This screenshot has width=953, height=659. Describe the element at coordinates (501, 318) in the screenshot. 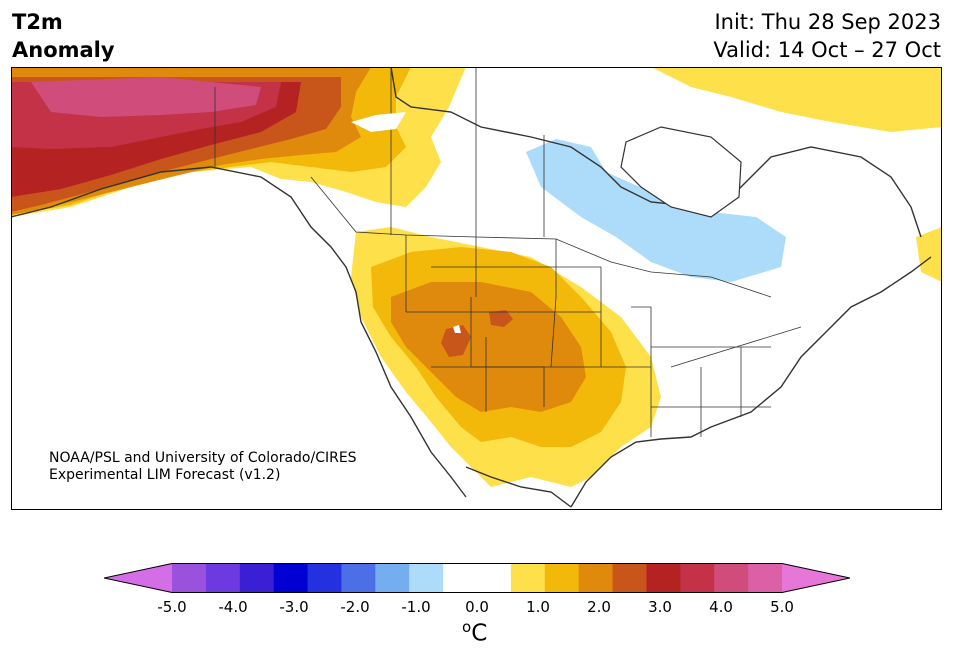

I see `anomaly-rust-core2` at that location.